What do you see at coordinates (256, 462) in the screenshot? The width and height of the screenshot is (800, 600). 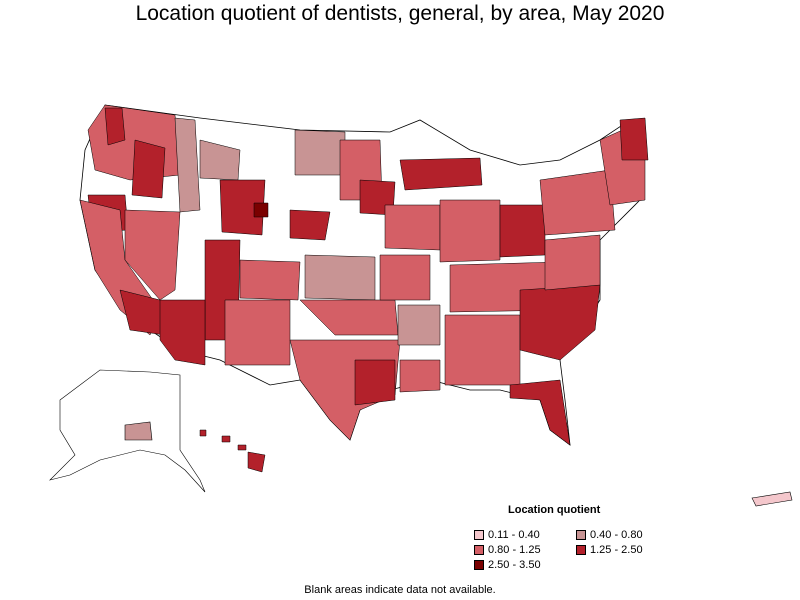 I see `hawaii-big-island` at bounding box center [256, 462].